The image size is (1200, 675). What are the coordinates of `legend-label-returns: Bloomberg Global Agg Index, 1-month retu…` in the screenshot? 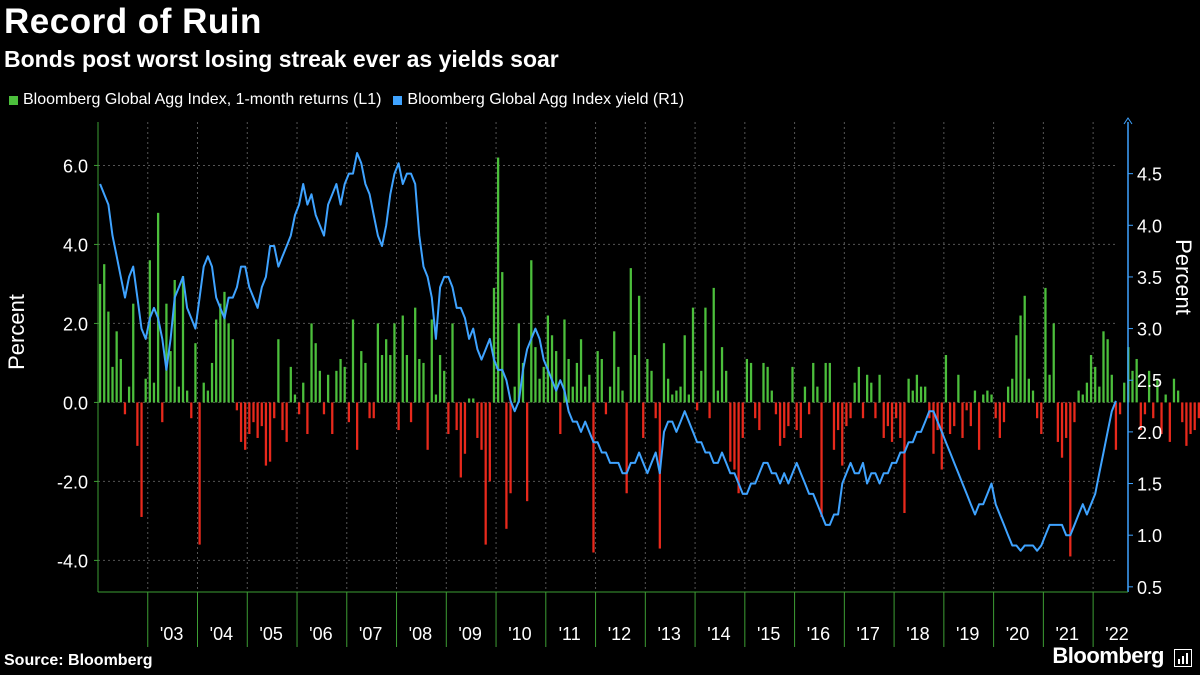 It's located at (202, 99).